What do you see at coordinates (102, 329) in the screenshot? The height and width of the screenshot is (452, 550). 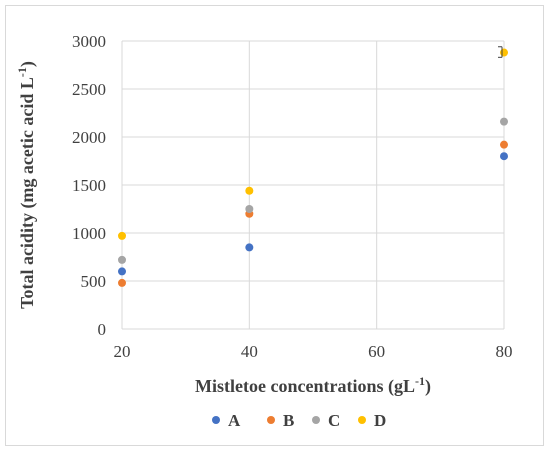 I see `y-tick-label: 0` at bounding box center [102, 329].